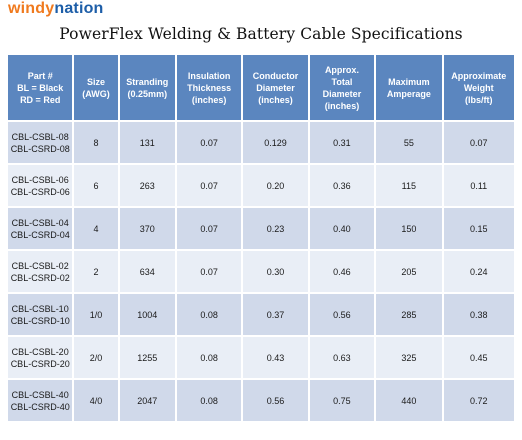 The height and width of the screenshot is (440, 522). What do you see at coordinates (409, 142) in the screenshot?
I see `cell-amperage: 55` at bounding box center [409, 142].